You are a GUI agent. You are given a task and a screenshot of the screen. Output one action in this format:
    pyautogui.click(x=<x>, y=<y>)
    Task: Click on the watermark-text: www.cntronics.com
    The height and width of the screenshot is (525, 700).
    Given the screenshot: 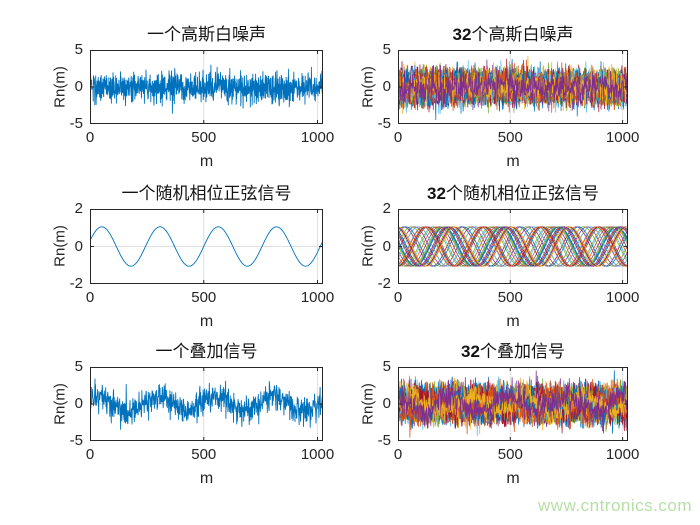 What is the action you would take?
    pyautogui.click(x=615, y=505)
    